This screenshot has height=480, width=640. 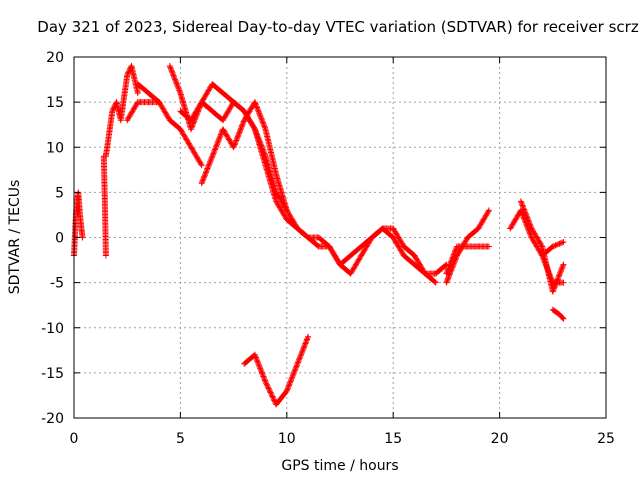 I want to click on y-tick-label: 0, so click(x=59, y=239).